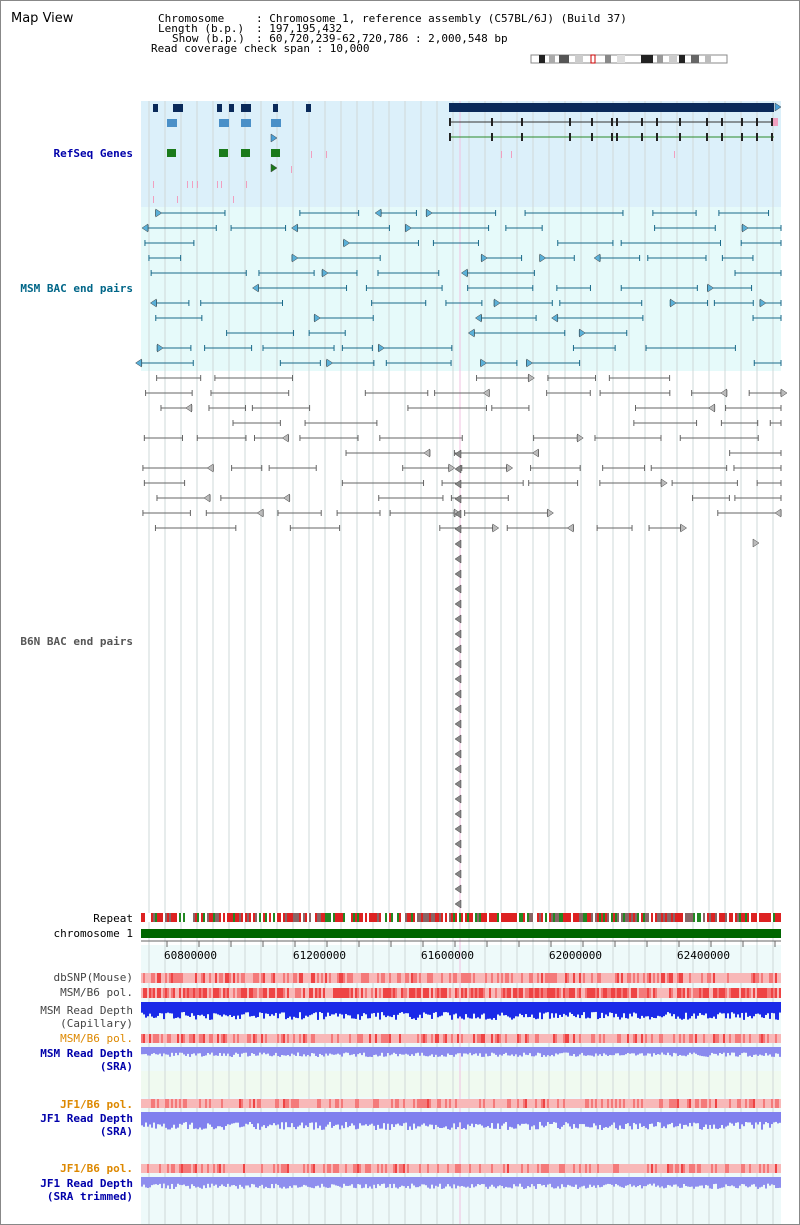 This screenshot has width=800, height=1225. Describe the element at coordinates (113, 918) in the screenshot. I see `track-label-repeat: Repeat` at that location.